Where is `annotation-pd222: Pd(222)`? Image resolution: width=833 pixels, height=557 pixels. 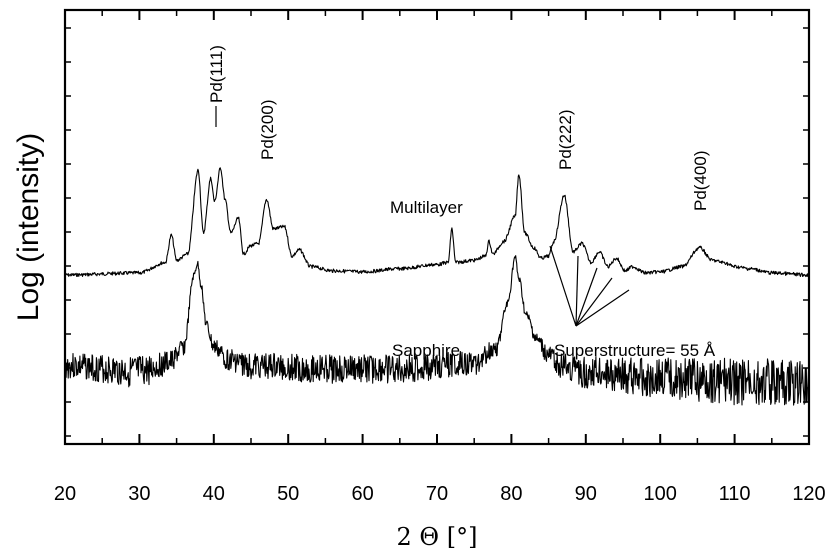 annotation-pd222: Pd(222) is located at coordinates (565, 140).